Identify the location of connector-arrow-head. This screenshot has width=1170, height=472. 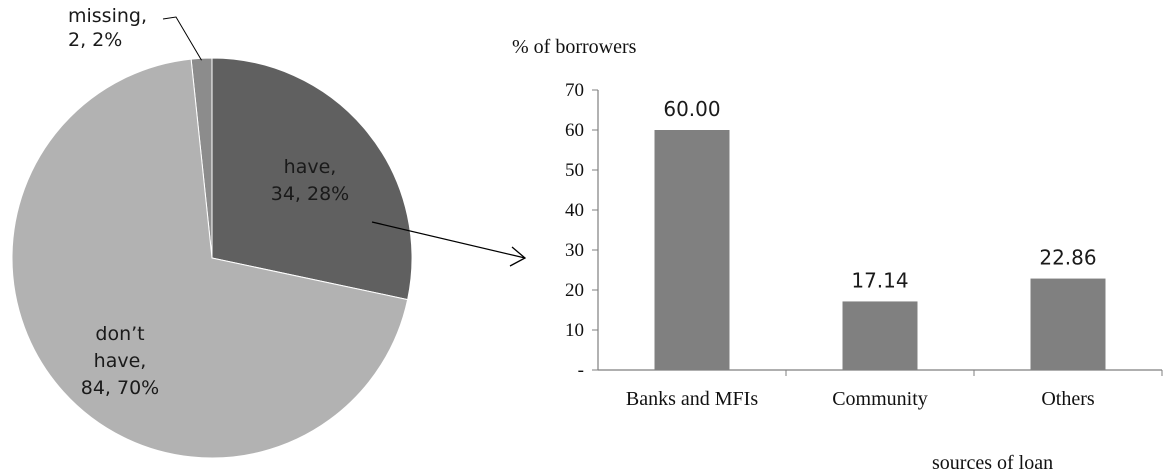
(518, 256).